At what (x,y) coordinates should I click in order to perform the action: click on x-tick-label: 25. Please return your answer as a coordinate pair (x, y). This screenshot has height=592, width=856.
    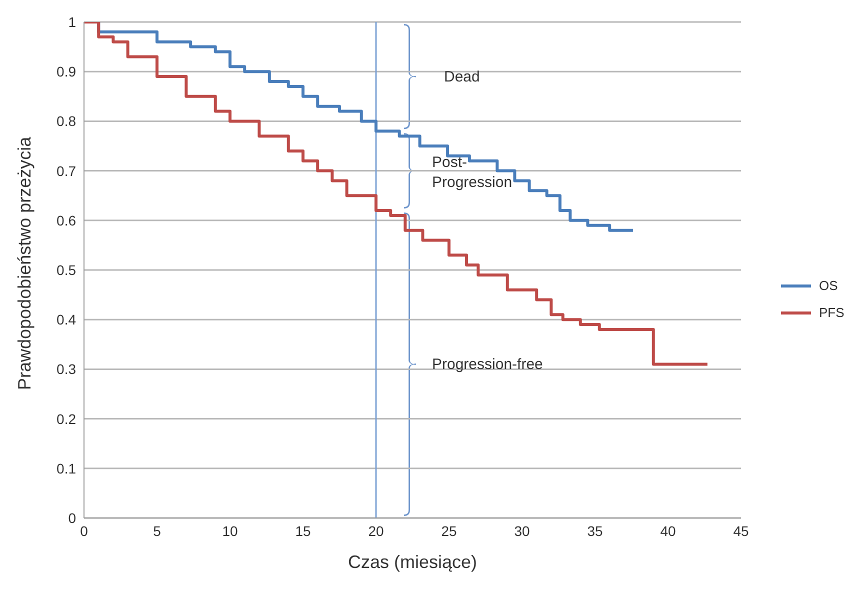
    Looking at the image, I should click on (449, 530).